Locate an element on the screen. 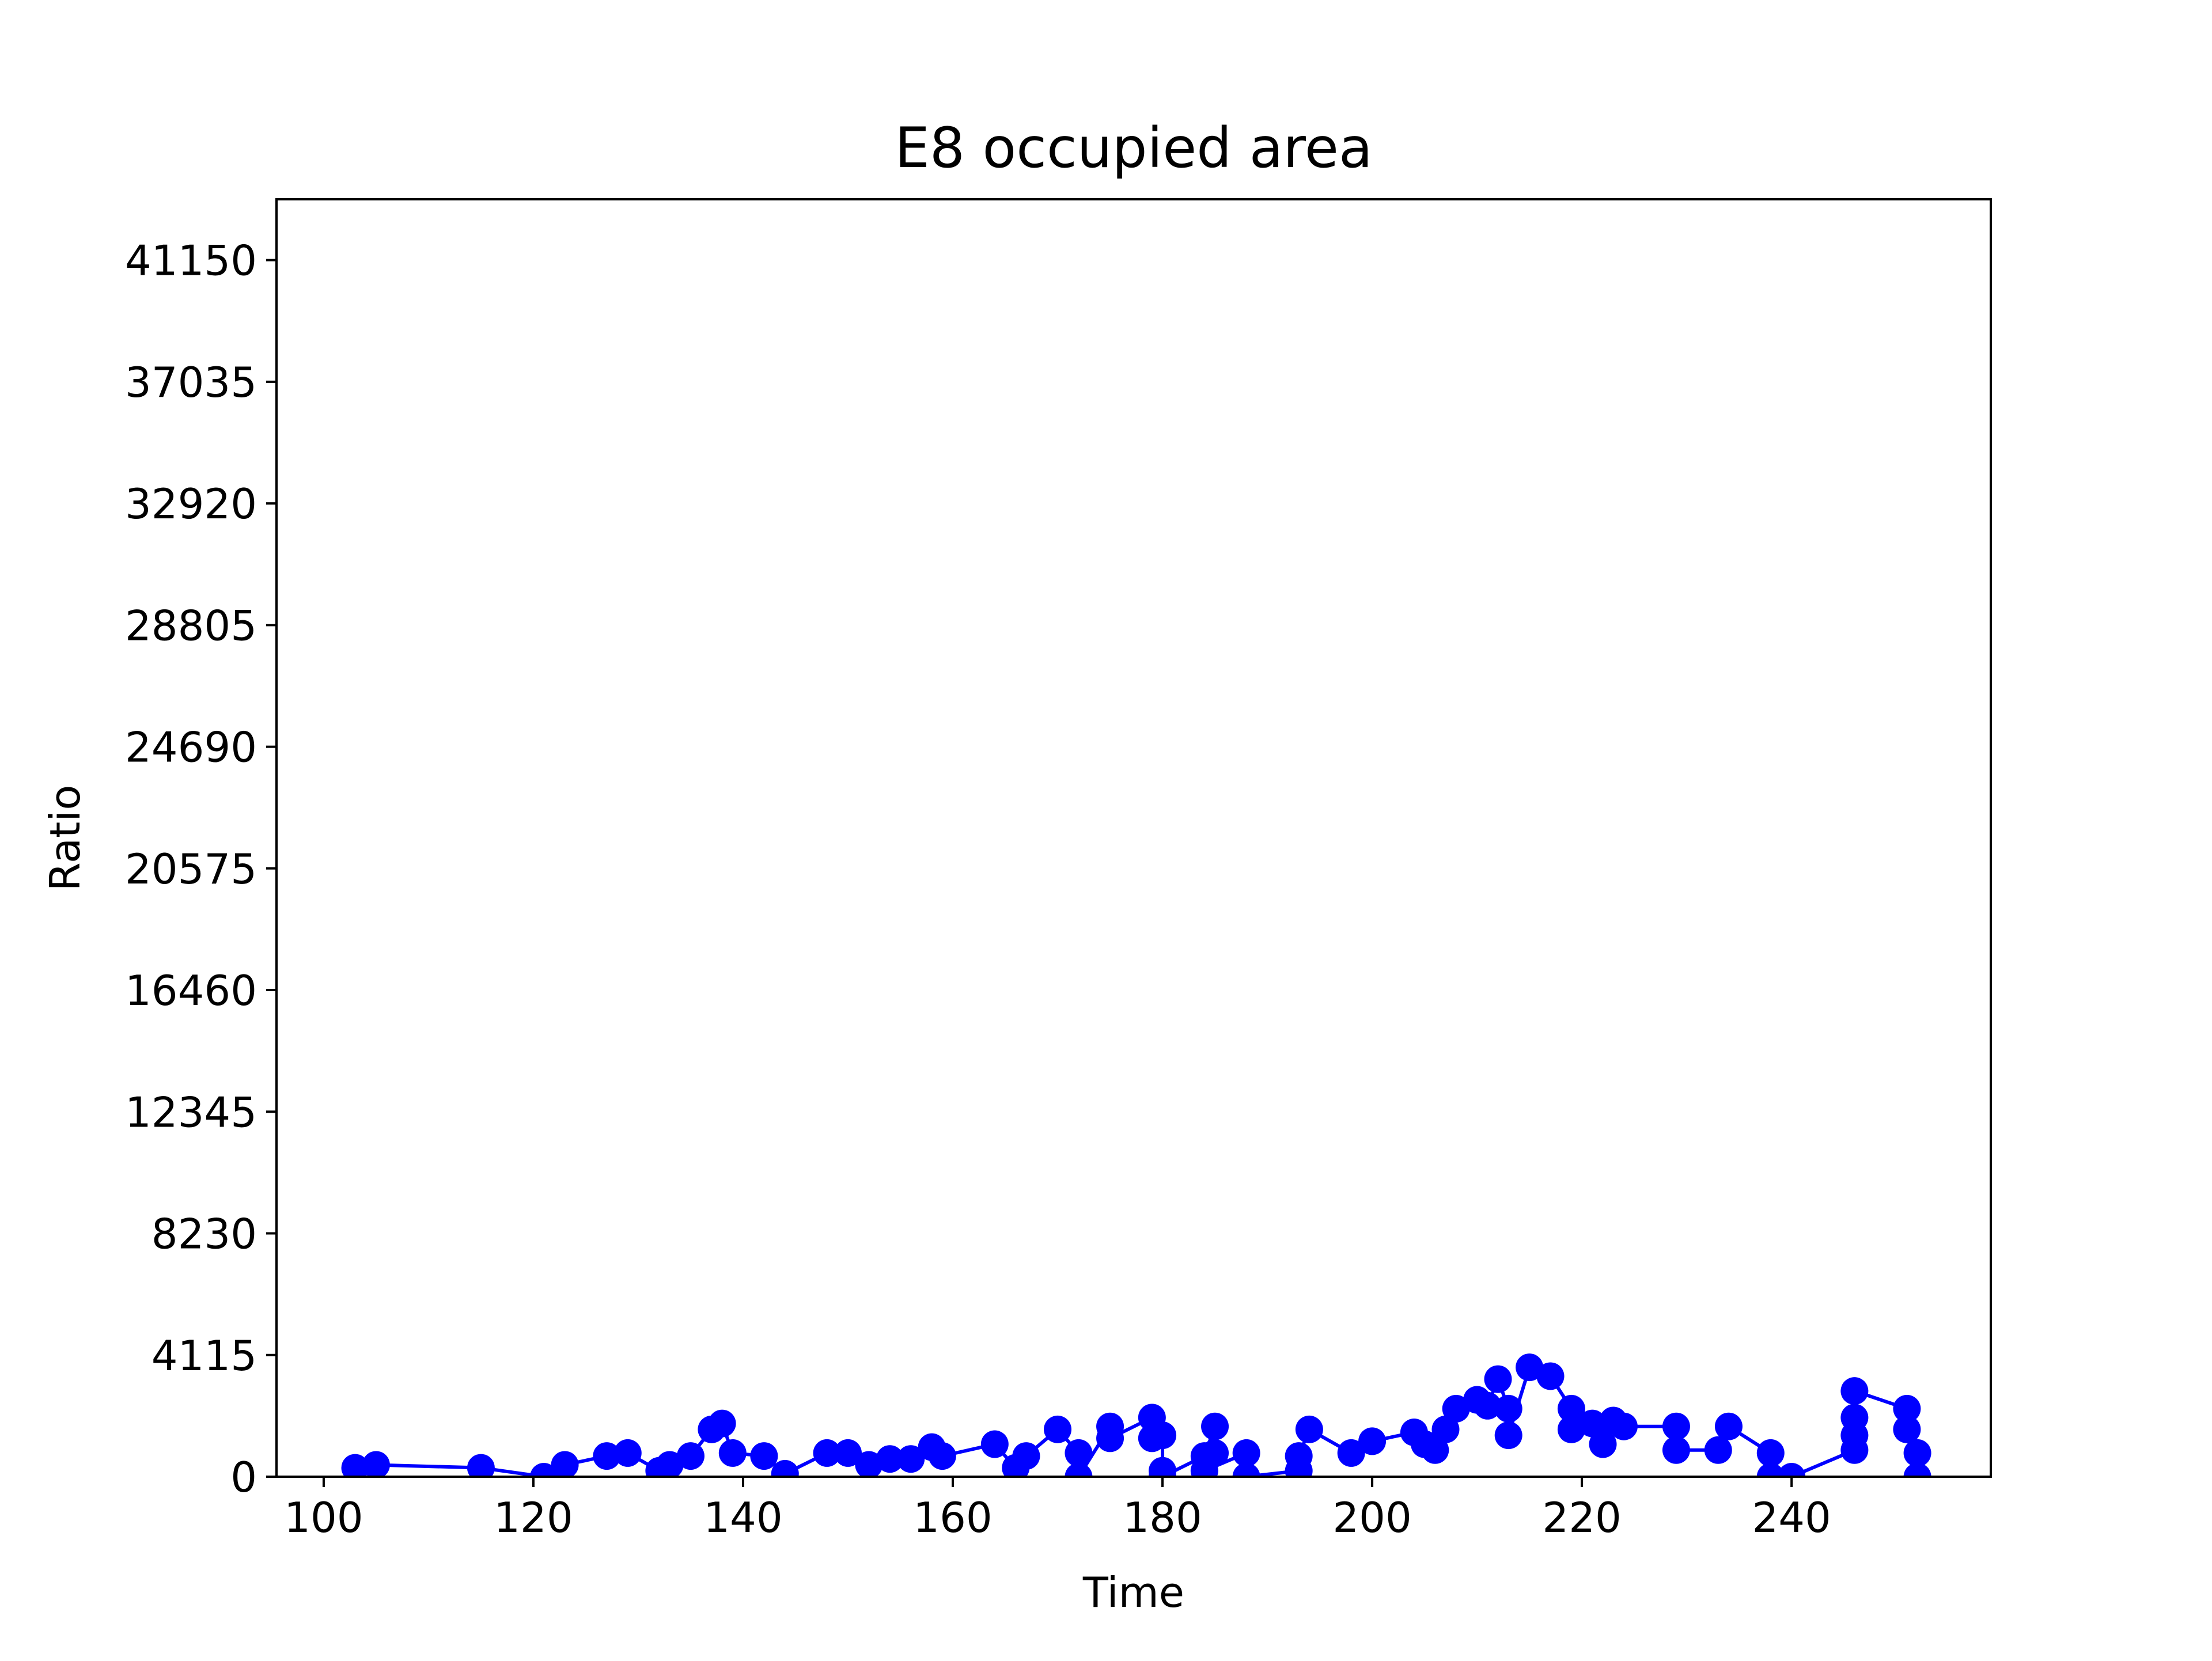  x-tick-label: 140 is located at coordinates (742, 1517).